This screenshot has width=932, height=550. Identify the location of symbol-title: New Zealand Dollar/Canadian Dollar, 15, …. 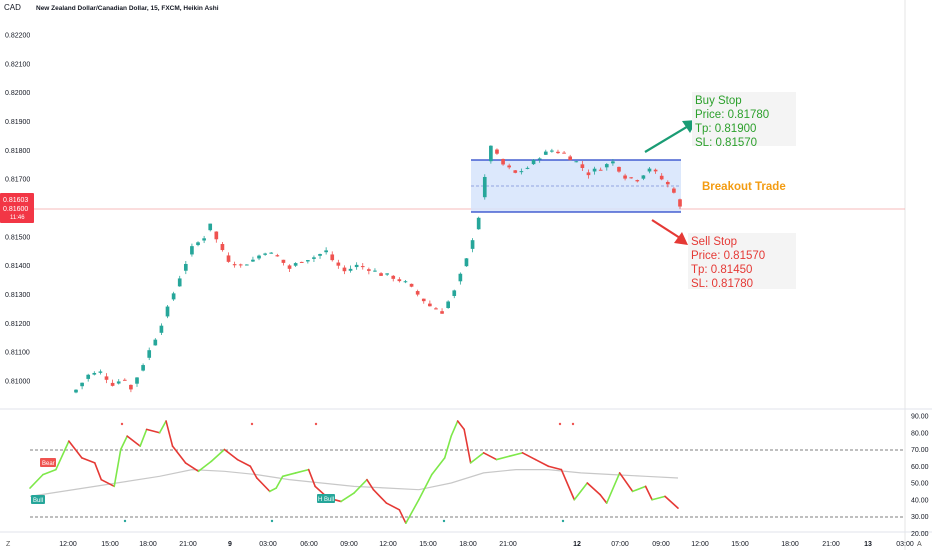
(127, 8).